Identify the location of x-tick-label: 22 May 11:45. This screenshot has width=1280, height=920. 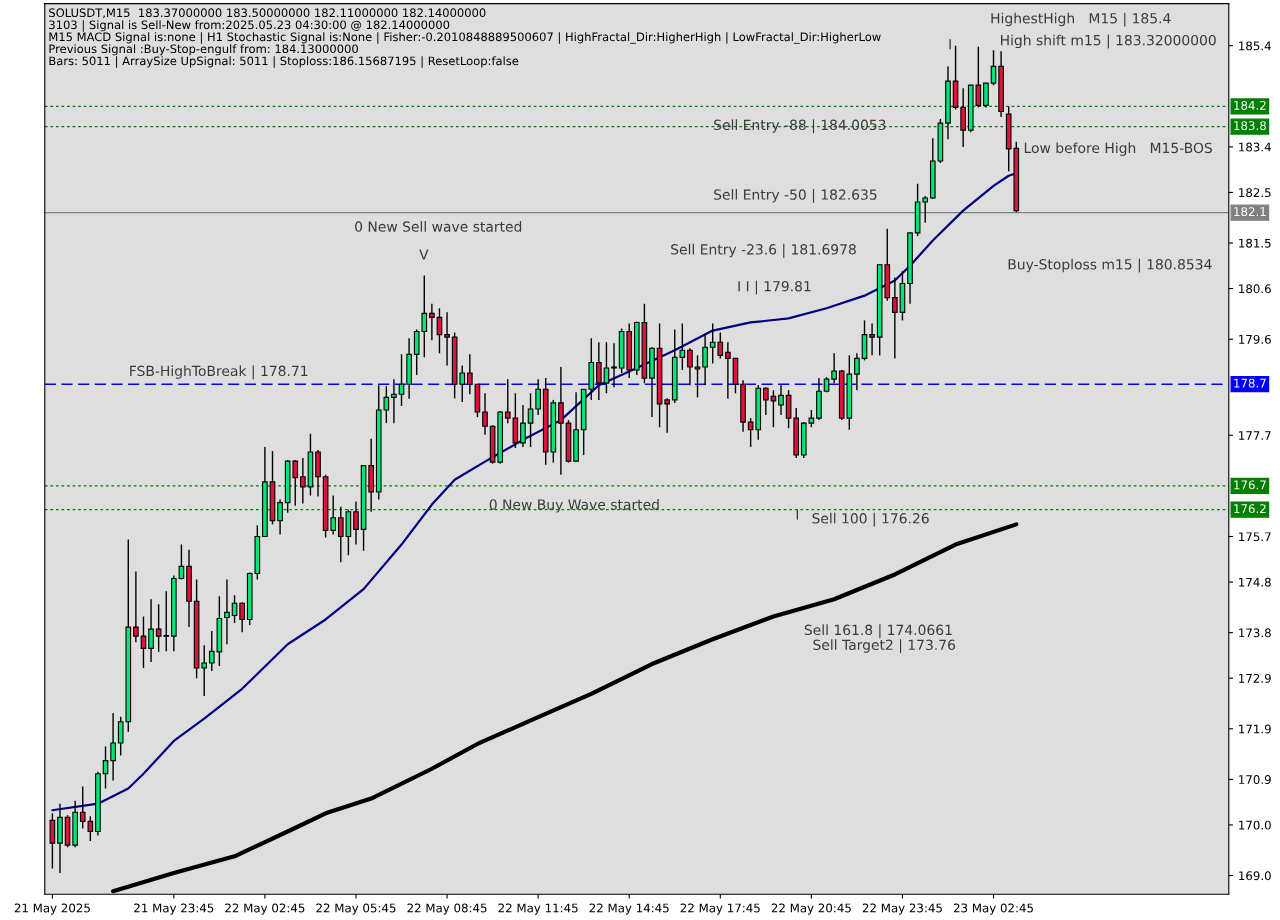
(538, 909).